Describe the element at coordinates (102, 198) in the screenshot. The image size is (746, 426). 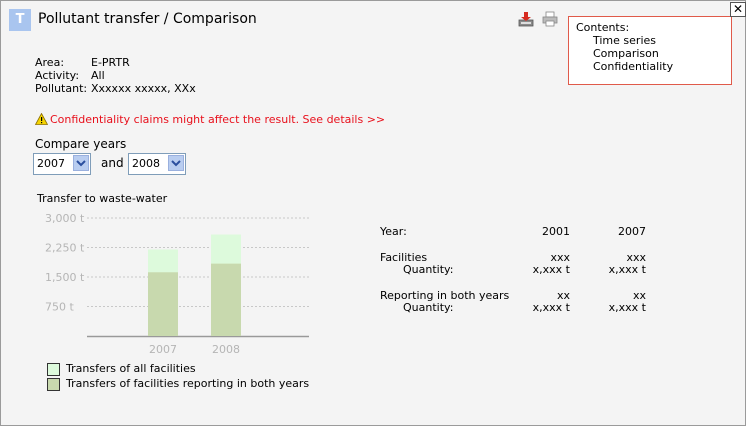
I see `chart-title: Transfer to waste-water` at that location.